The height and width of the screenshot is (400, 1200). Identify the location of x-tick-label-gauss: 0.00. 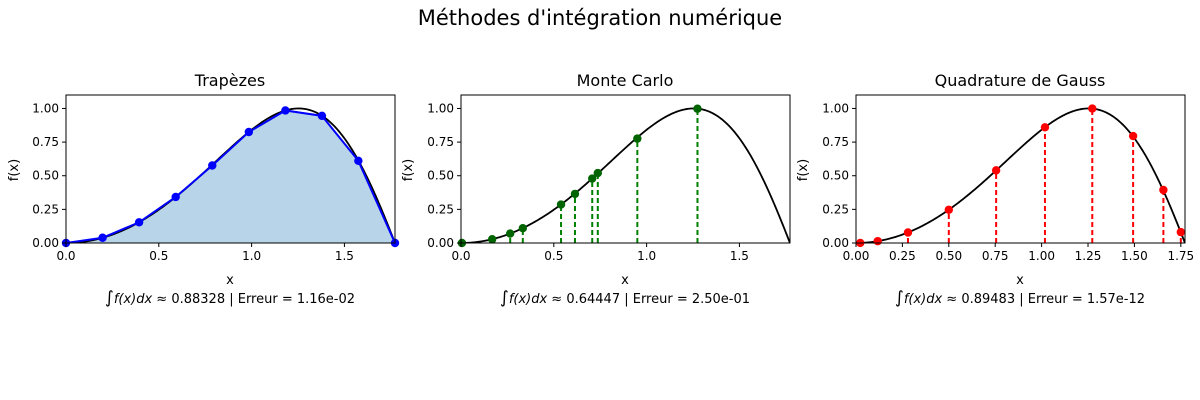
(856, 256).